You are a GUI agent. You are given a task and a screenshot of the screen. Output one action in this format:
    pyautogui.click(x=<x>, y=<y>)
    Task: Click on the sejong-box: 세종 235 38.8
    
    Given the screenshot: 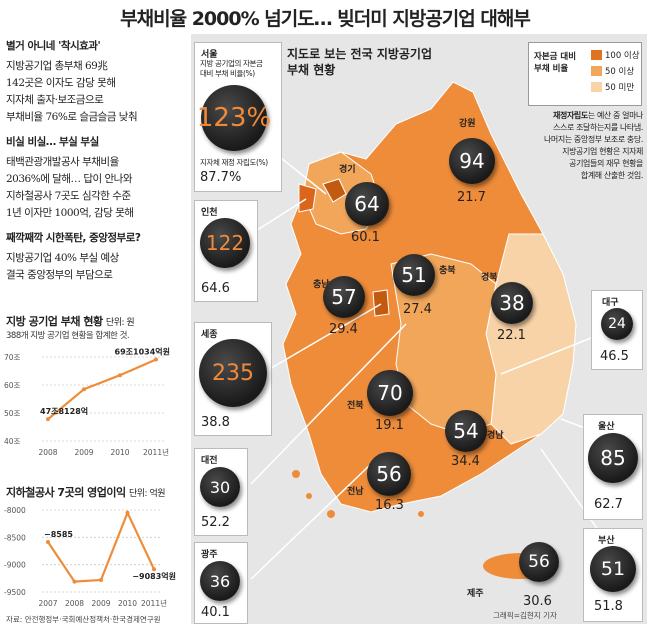 What is the action you would take?
    pyautogui.click(x=233, y=379)
    